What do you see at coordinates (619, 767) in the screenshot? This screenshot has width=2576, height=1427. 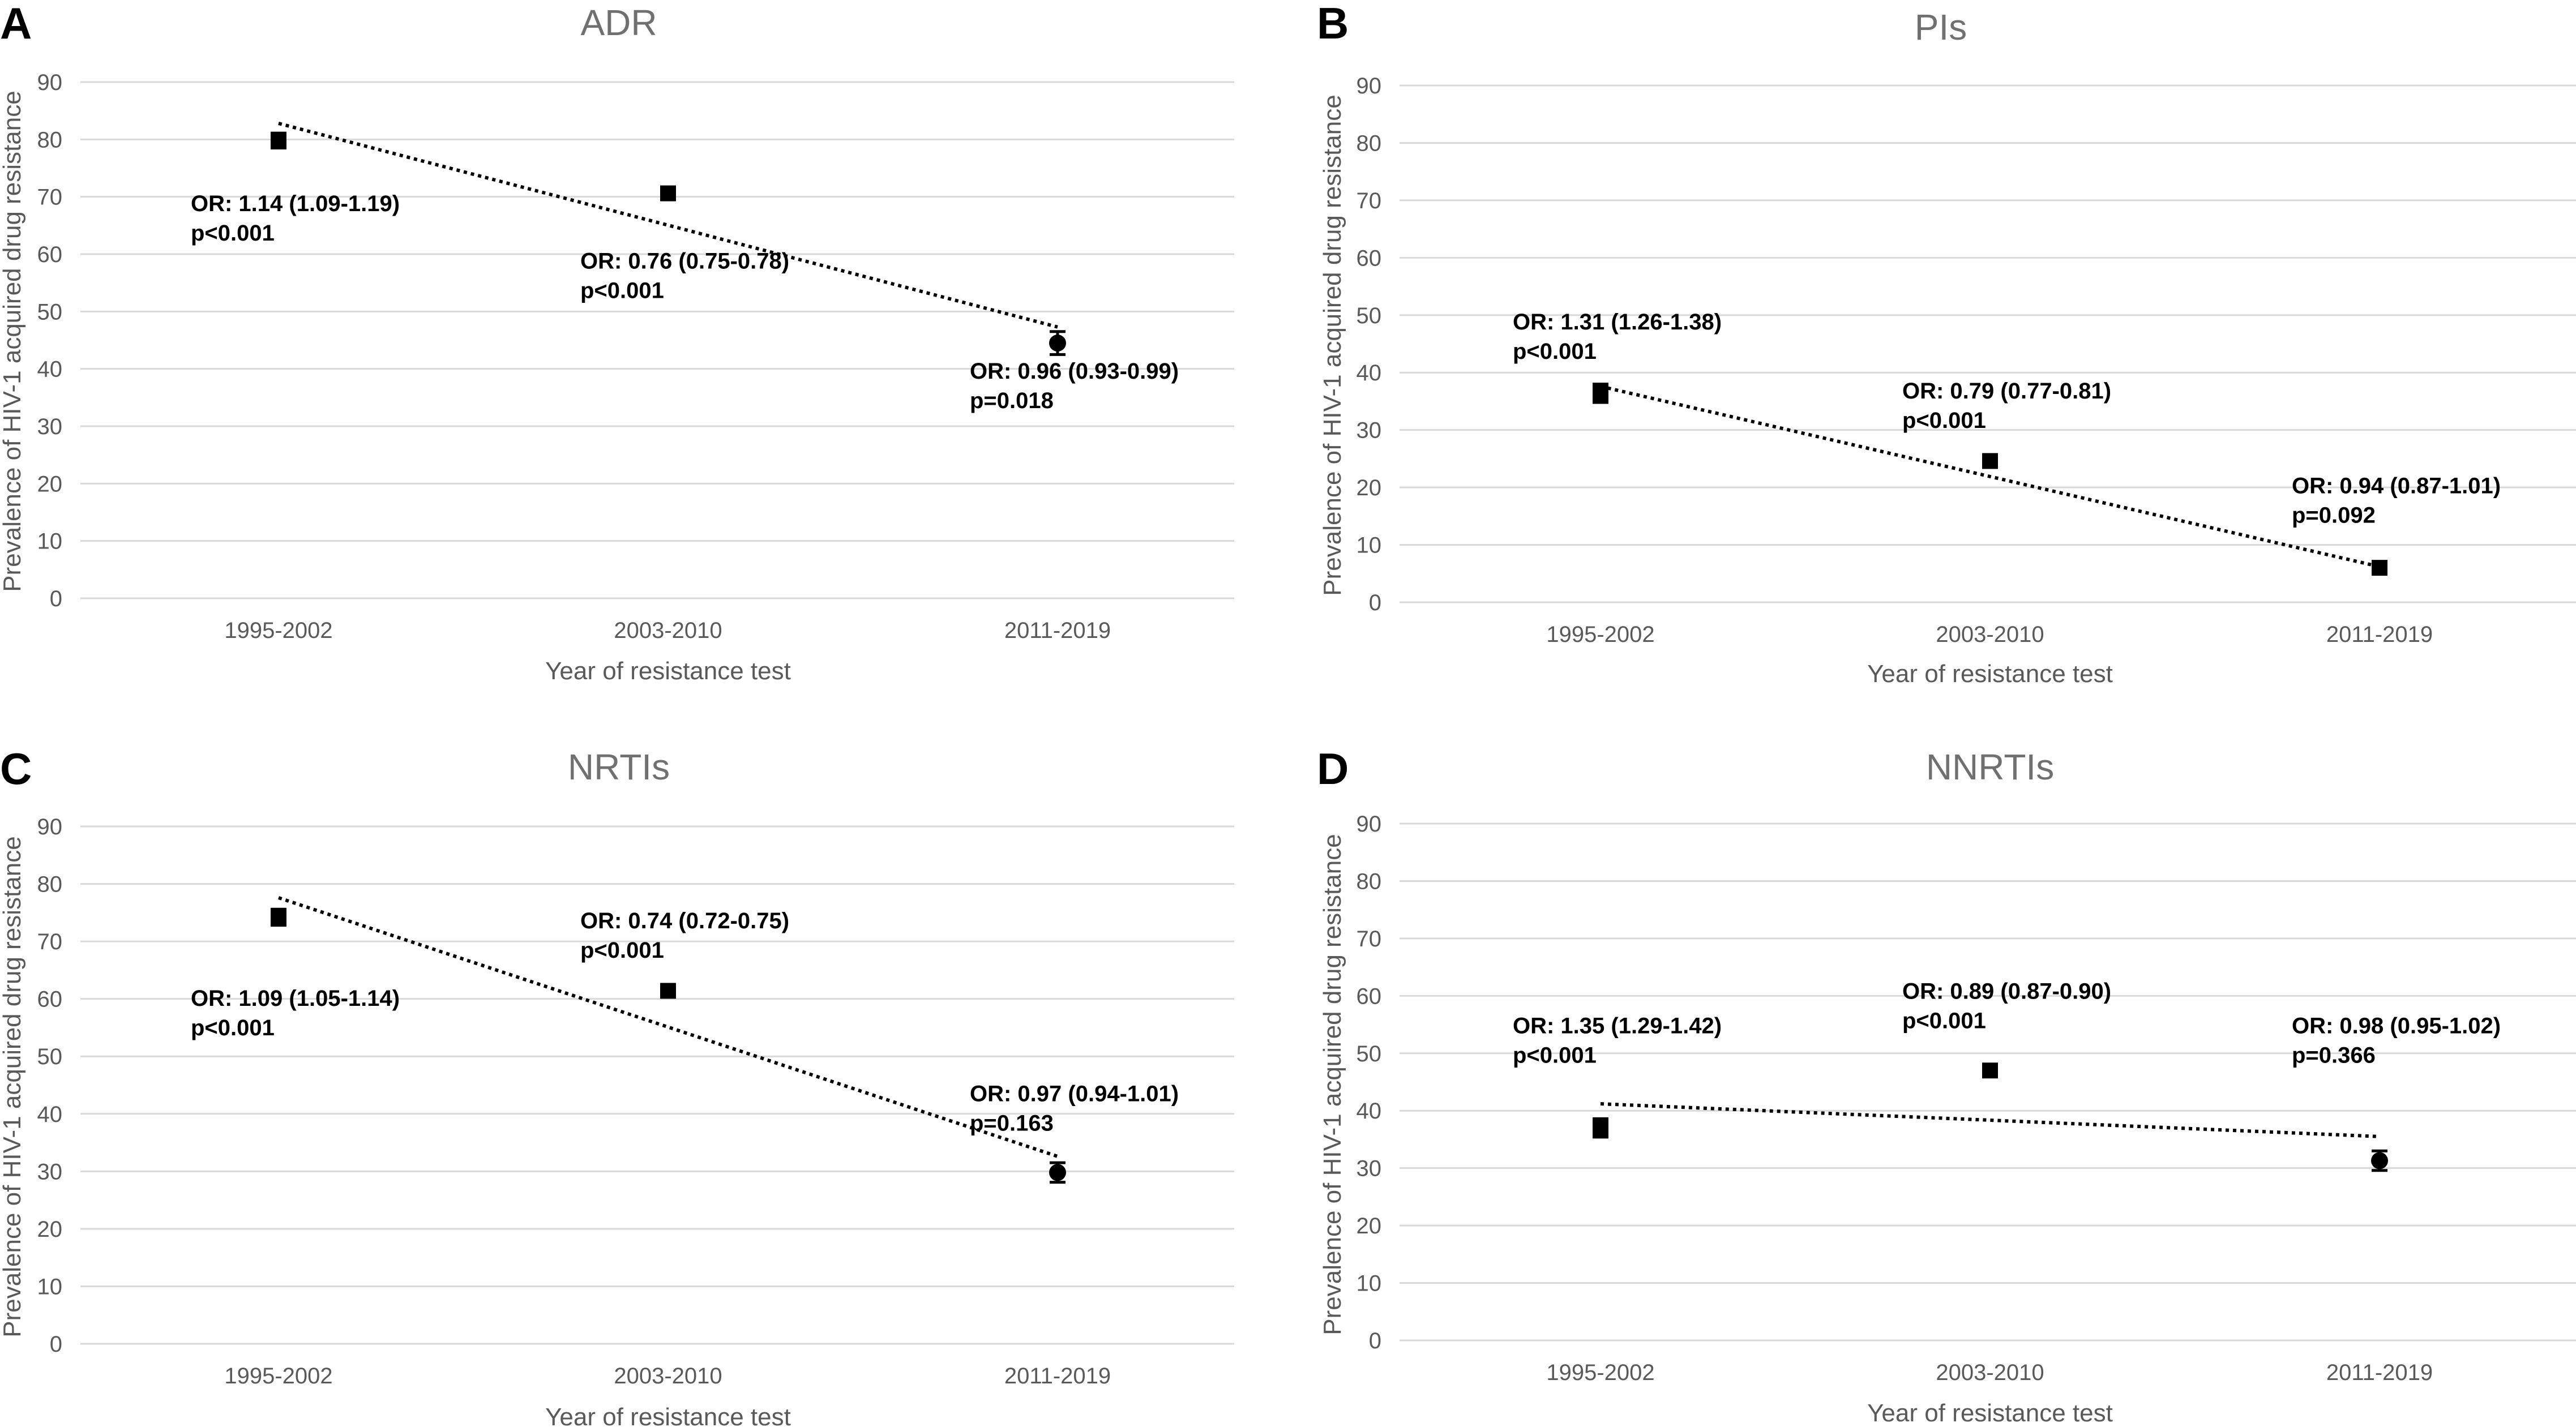 I see `chart-title: NRTIs` at bounding box center [619, 767].